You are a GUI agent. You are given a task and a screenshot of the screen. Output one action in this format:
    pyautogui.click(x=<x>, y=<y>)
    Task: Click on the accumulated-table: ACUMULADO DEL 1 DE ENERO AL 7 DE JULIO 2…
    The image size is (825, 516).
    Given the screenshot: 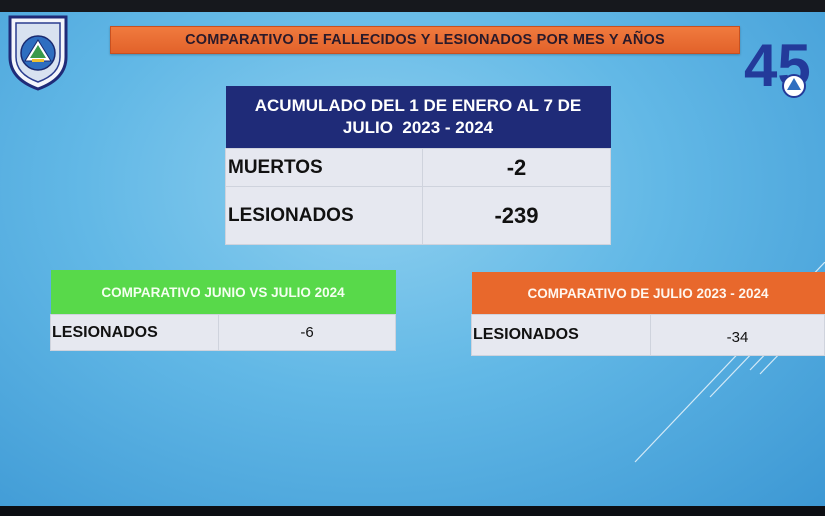 What is the action you would take?
    pyautogui.click(x=418, y=165)
    